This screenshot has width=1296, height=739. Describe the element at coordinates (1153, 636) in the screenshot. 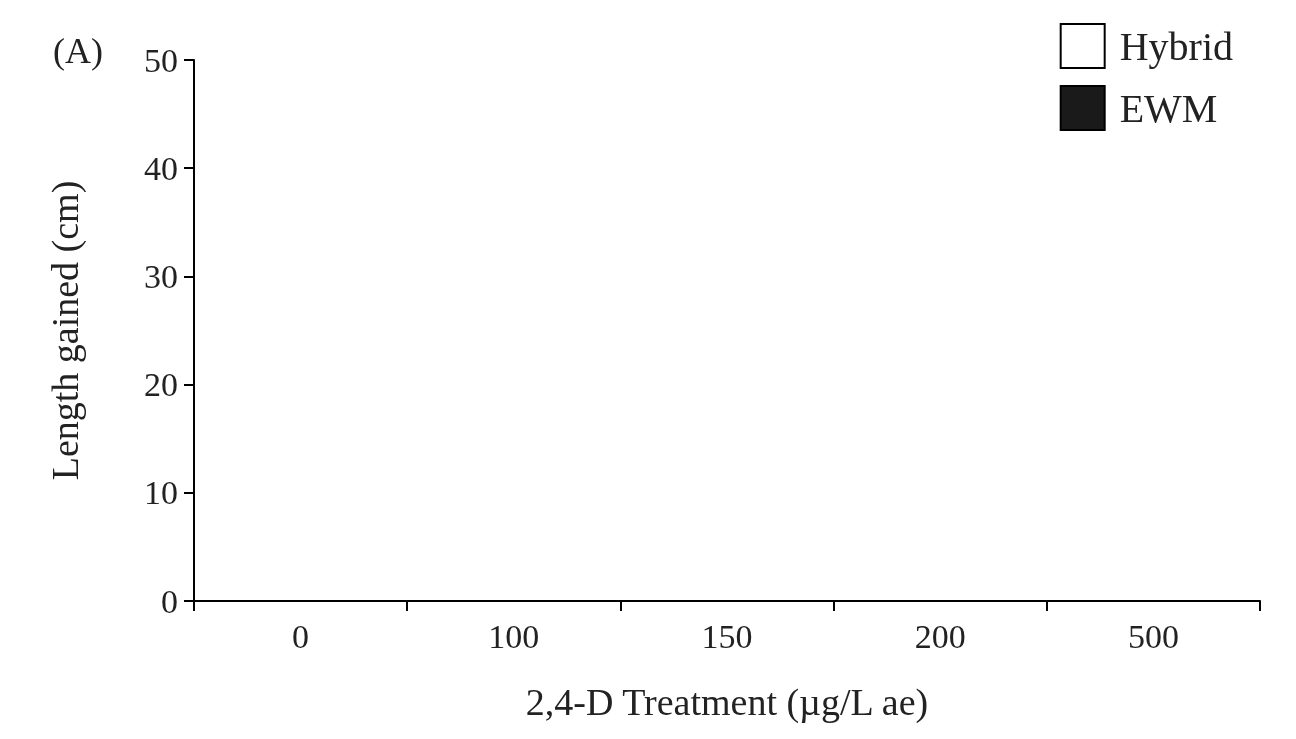

I see `x-tick-label: 500` at that location.